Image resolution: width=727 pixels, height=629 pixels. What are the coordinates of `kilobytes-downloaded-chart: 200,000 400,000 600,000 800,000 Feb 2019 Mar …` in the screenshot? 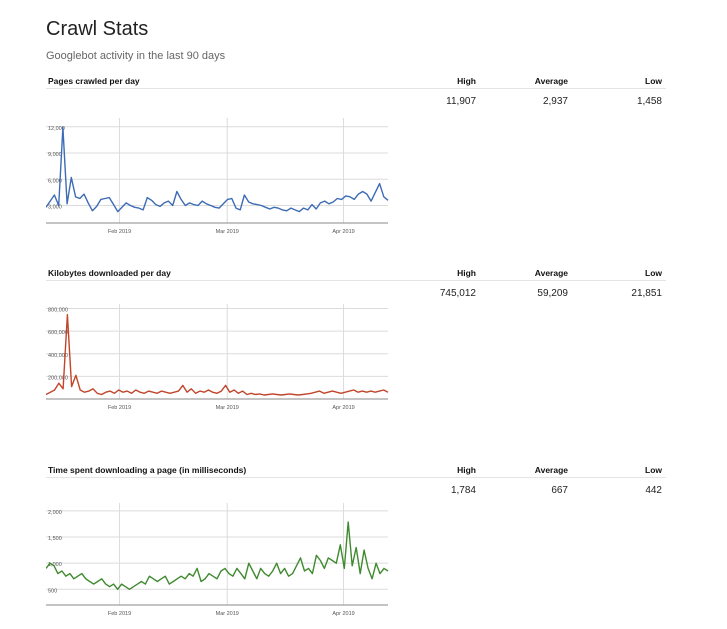 It's located at (217, 357).